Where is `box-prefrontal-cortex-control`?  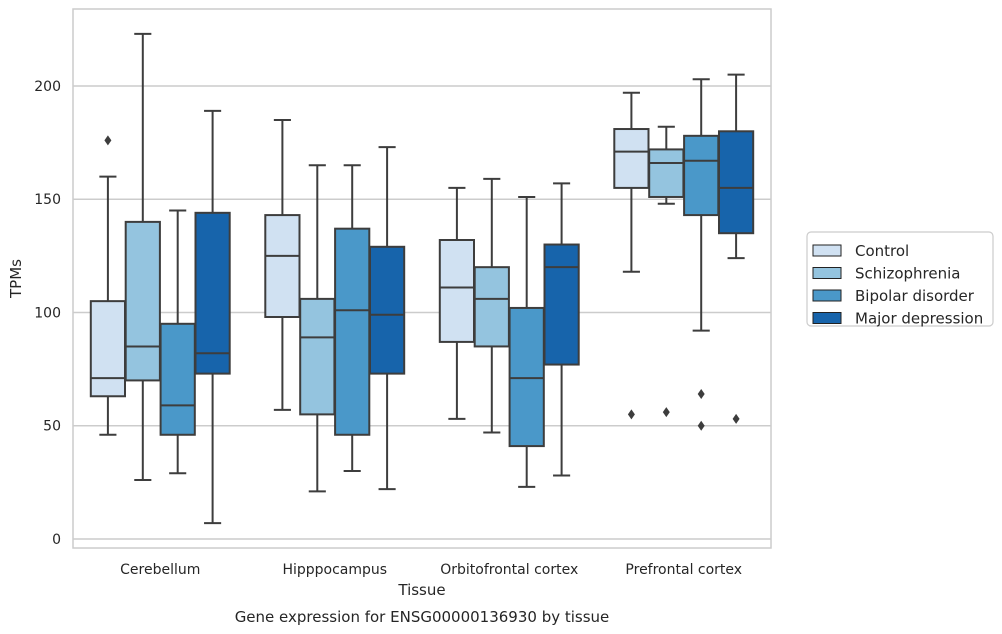
box-prefrontal-cortex-control is located at coordinates (631, 255).